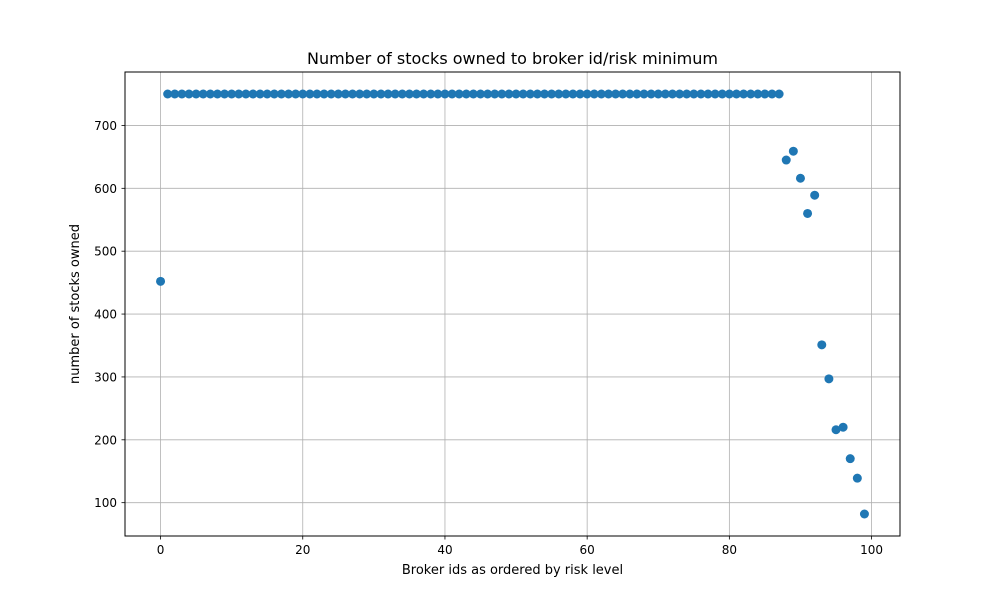  What do you see at coordinates (105, 440) in the screenshot?
I see `y-tick-label: 200` at bounding box center [105, 440].